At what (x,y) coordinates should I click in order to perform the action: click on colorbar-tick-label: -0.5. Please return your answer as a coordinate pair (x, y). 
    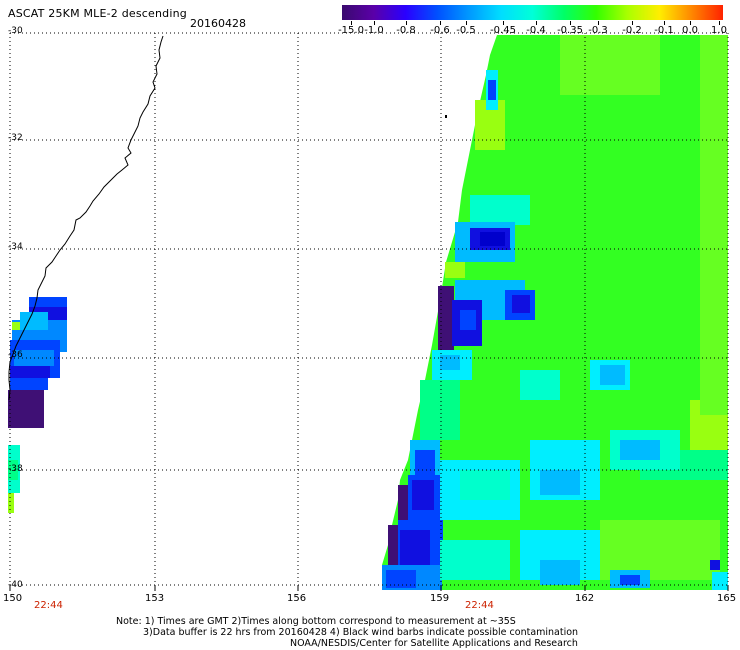
    Looking at the image, I should click on (466, 30).